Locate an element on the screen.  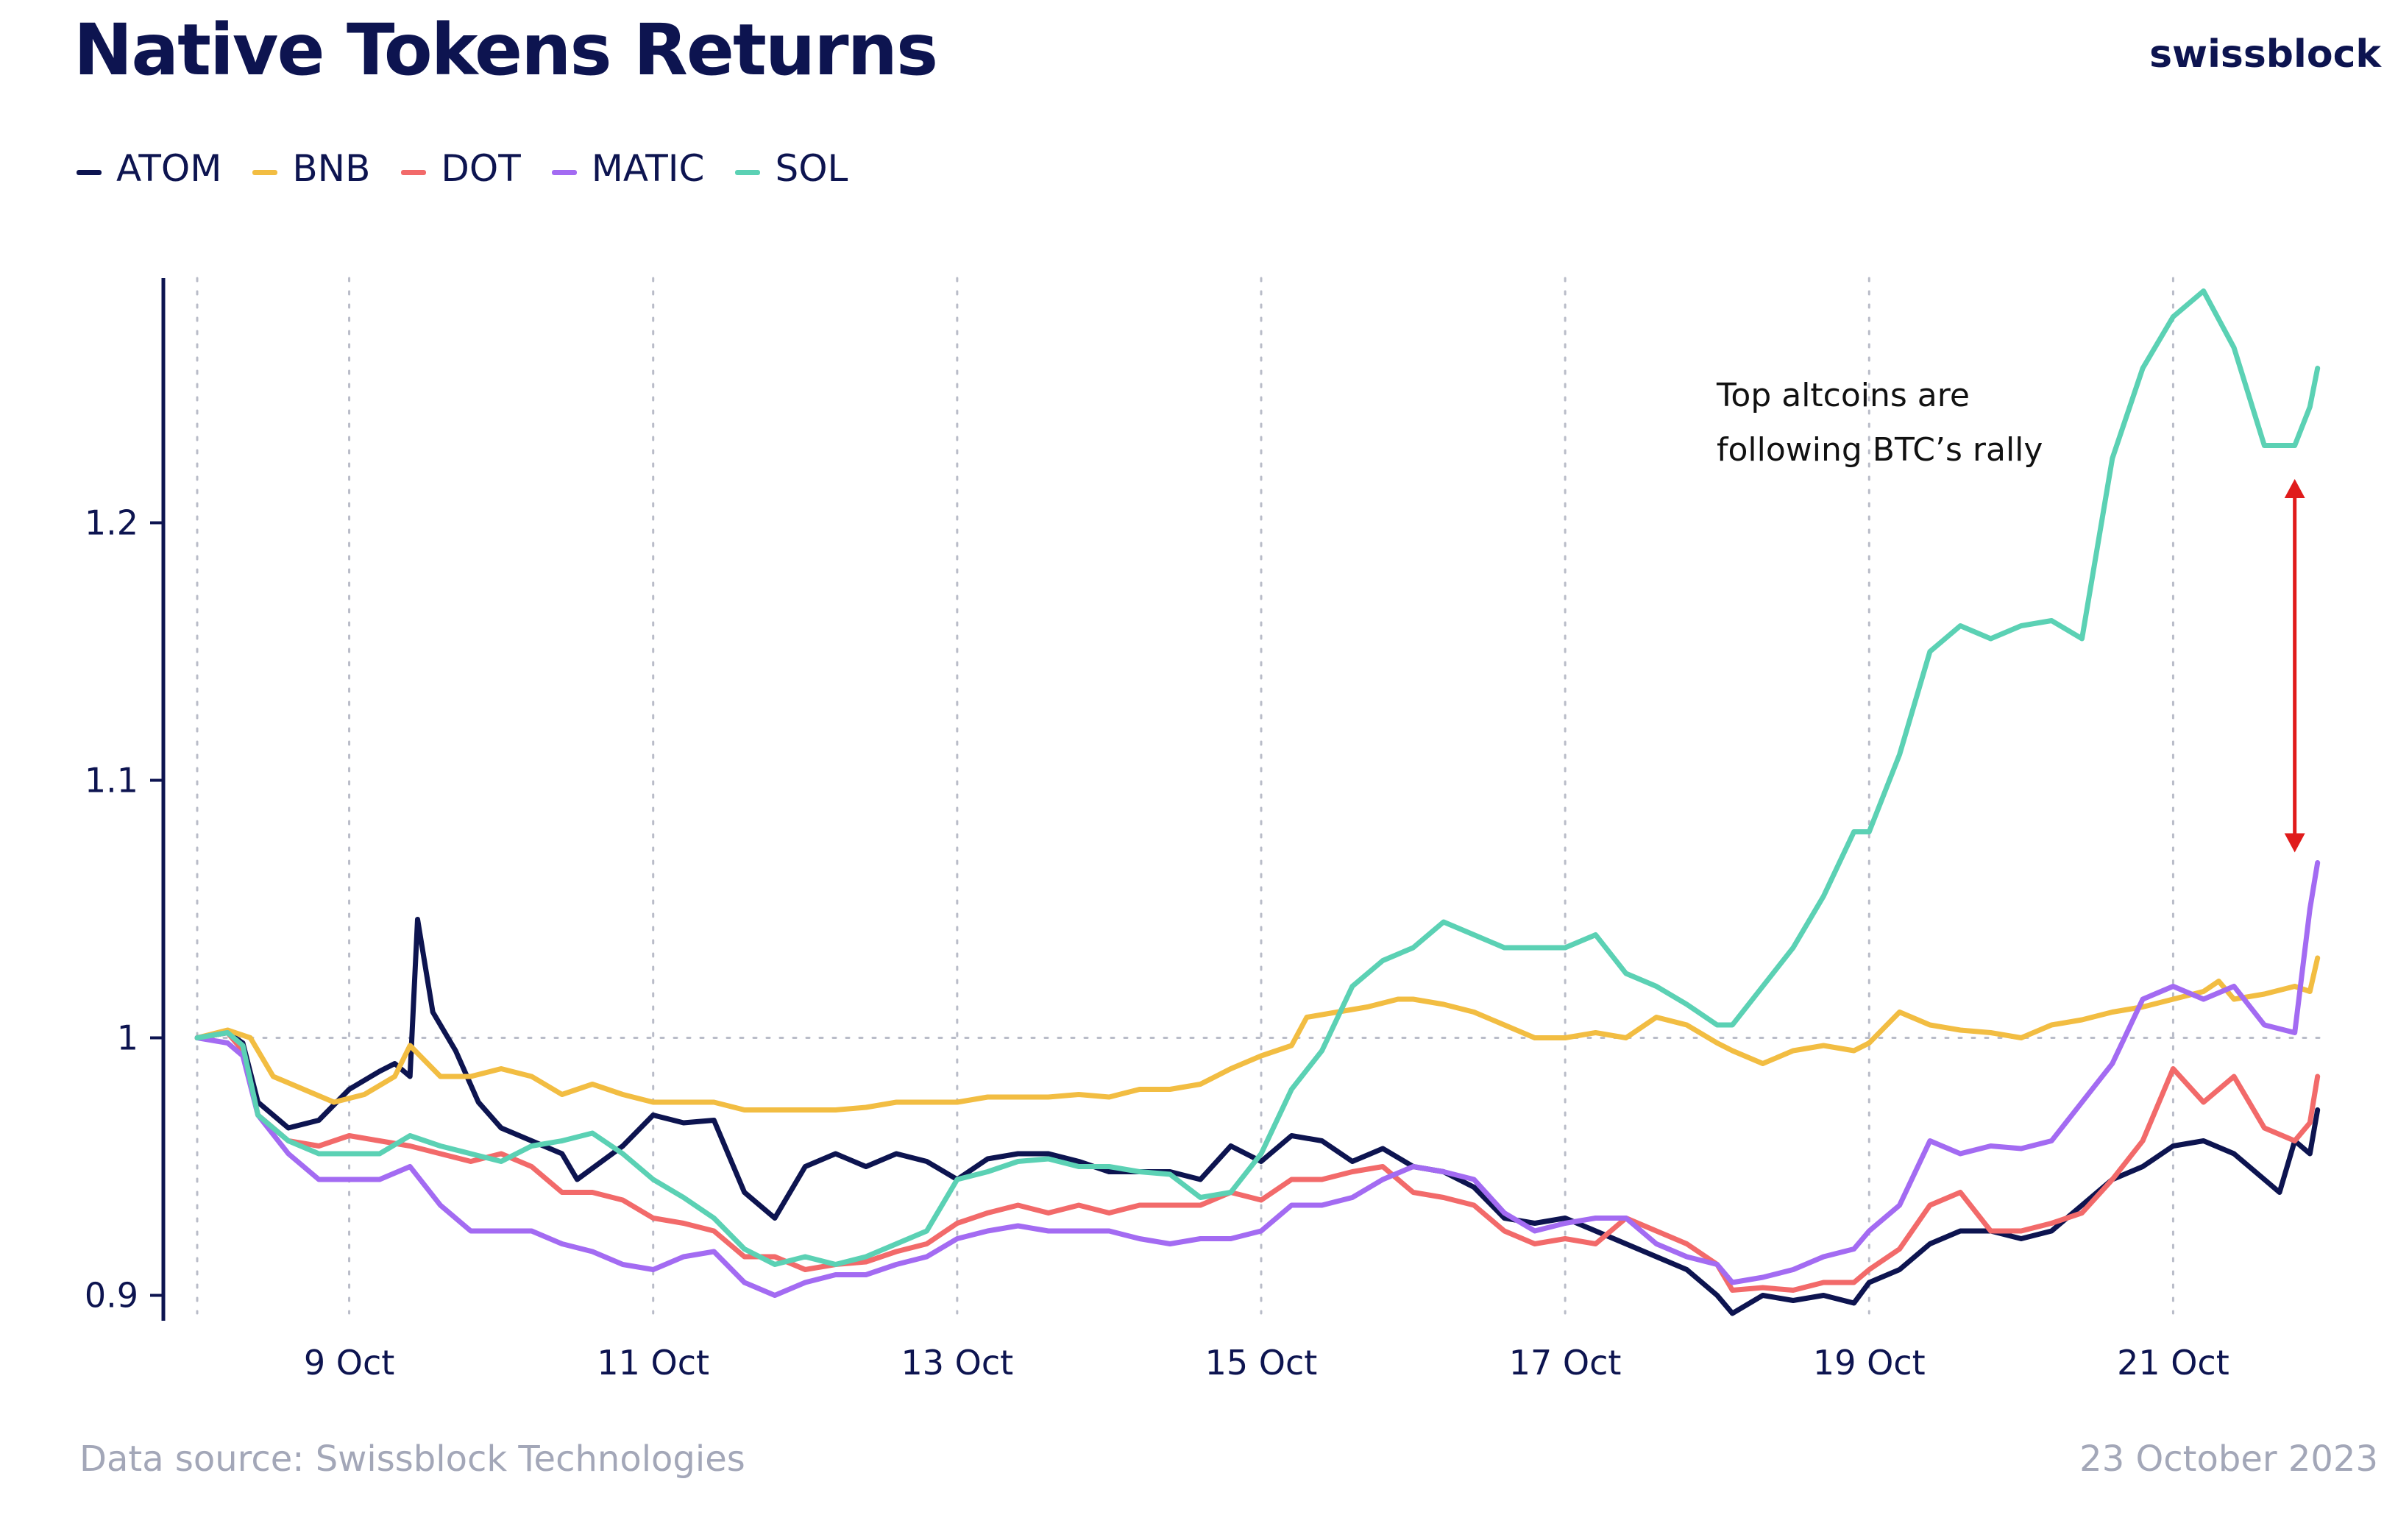
publication-date: 23 October 2023 is located at coordinates (2229, 1459).